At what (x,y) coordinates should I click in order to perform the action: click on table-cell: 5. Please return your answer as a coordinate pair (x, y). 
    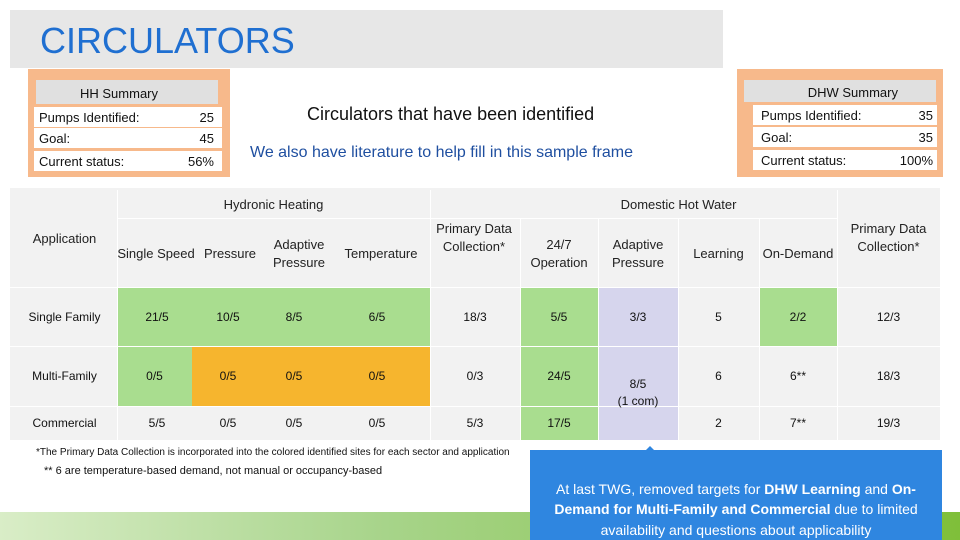
    Looking at the image, I should click on (718, 316).